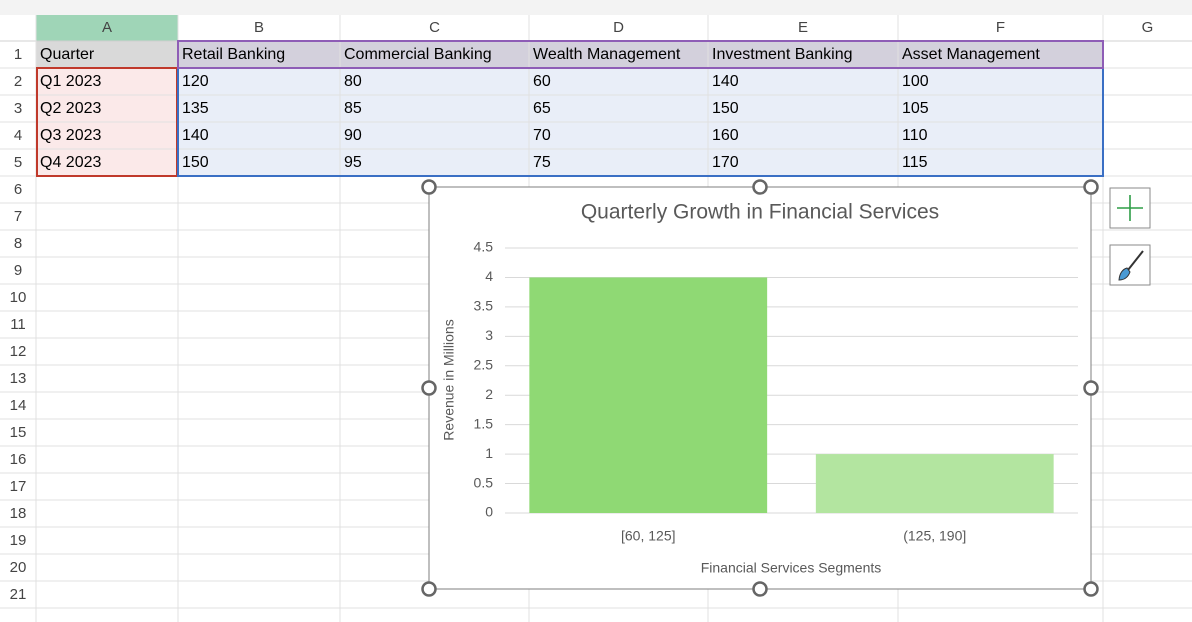 The height and width of the screenshot is (622, 1192). I want to click on cell-text: 100, so click(915, 81).